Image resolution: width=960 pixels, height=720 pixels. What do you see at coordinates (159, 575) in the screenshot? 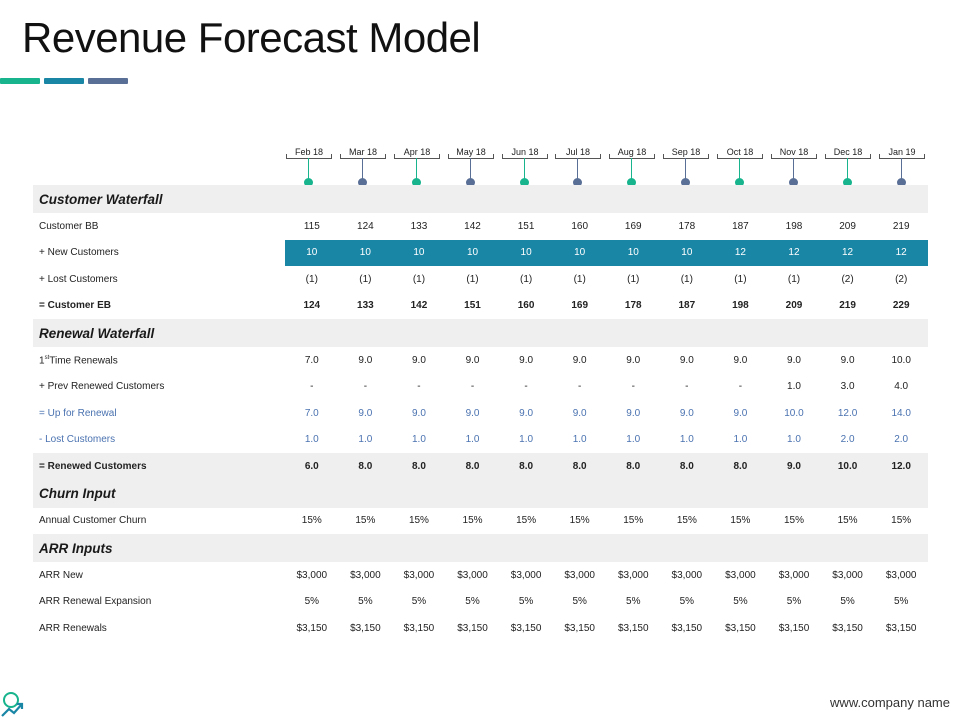
I see `row-label: ARR New` at bounding box center [159, 575].